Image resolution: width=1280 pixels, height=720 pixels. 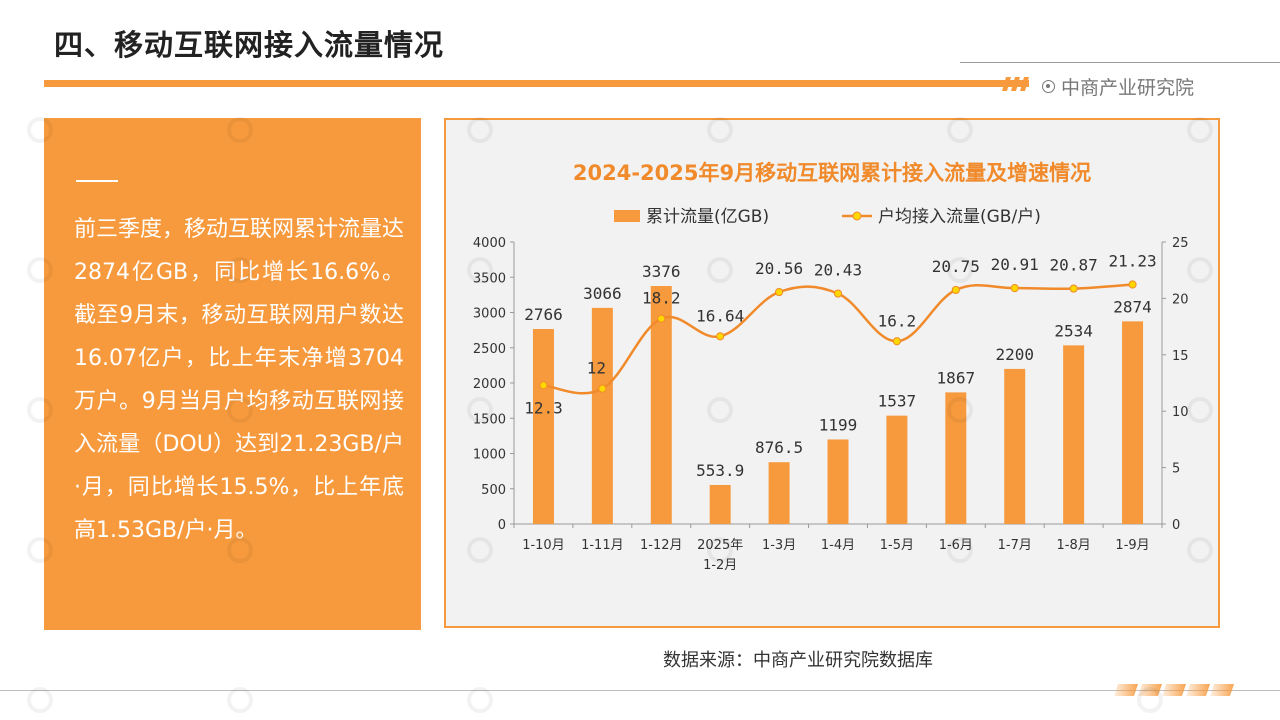 I want to click on bar-data-label: 3376, so click(x=661, y=271).